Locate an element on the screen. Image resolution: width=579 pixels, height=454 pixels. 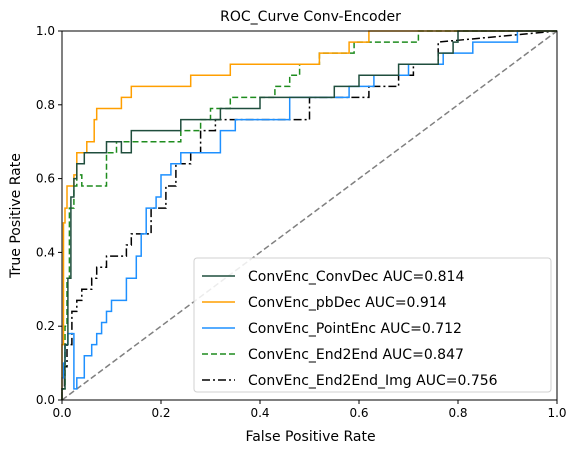
x-tick-label: 0.0 is located at coordinates (61, 413).